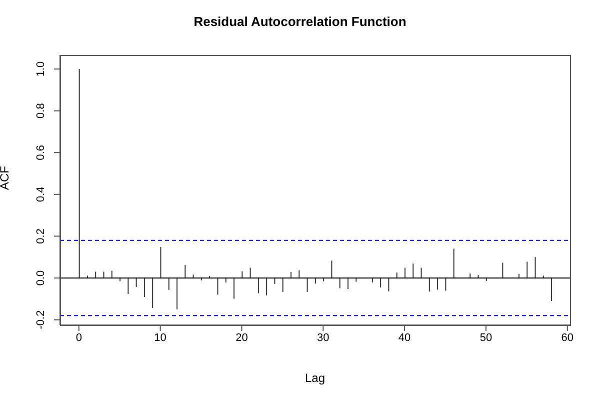 The height and width of the screenshot is (400, 600). Describe the element at coordinates (300, 21) in the screenshot. I see `chart-title: Residual Autocorrelation Function` at that location.